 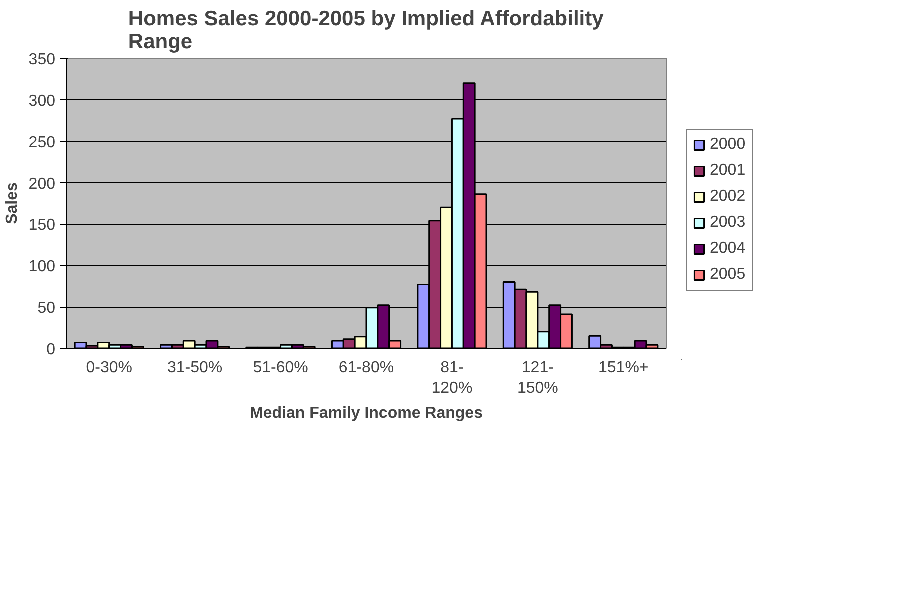 I want to click on legend-label: 2002, so click(x=728, y=197).